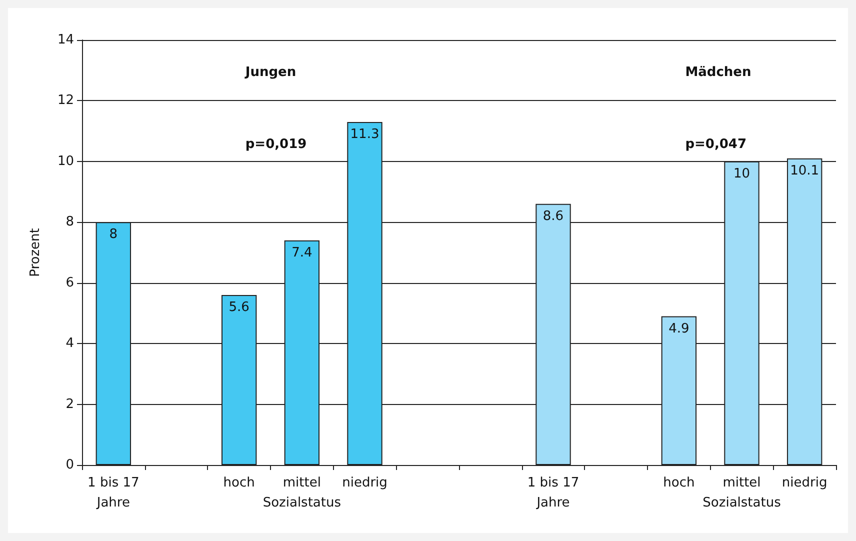 The height and width of the screenshot is (541, 856). What do you see at coordinates (365, 134) in the screenshot?
I see `data-label: 11.3` at bounding box center [365, 134].